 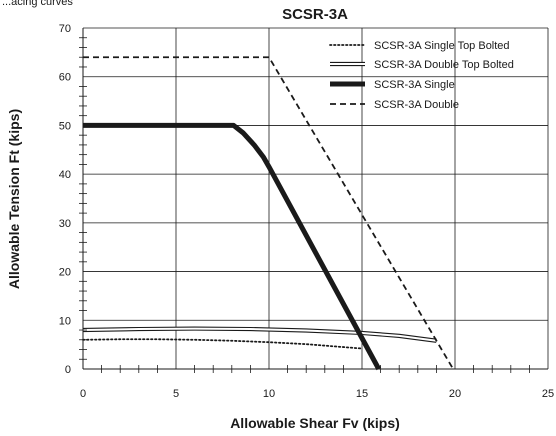 What do you see at coordinates (444, 65) in the screenshot?
I see `legend-label-2: SCSR-3A Double Top Bolted` at bounding box center [444, 65].